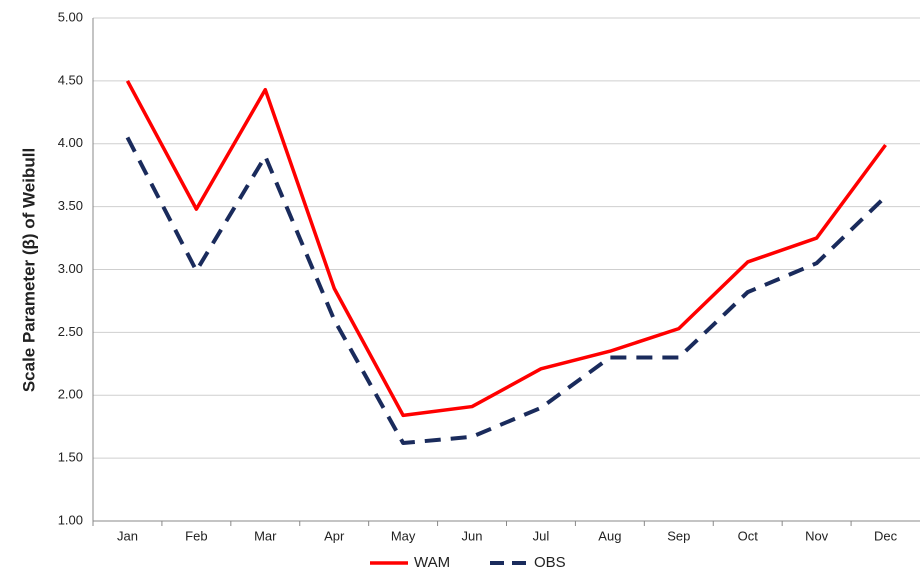 This screenshot has height=577, width=921. What do you see at coordinates (28, 270) in the screenshot?
I see `y-axis-label: Scale Parameter (β) of Weibull` at bounding box center [28, 270].